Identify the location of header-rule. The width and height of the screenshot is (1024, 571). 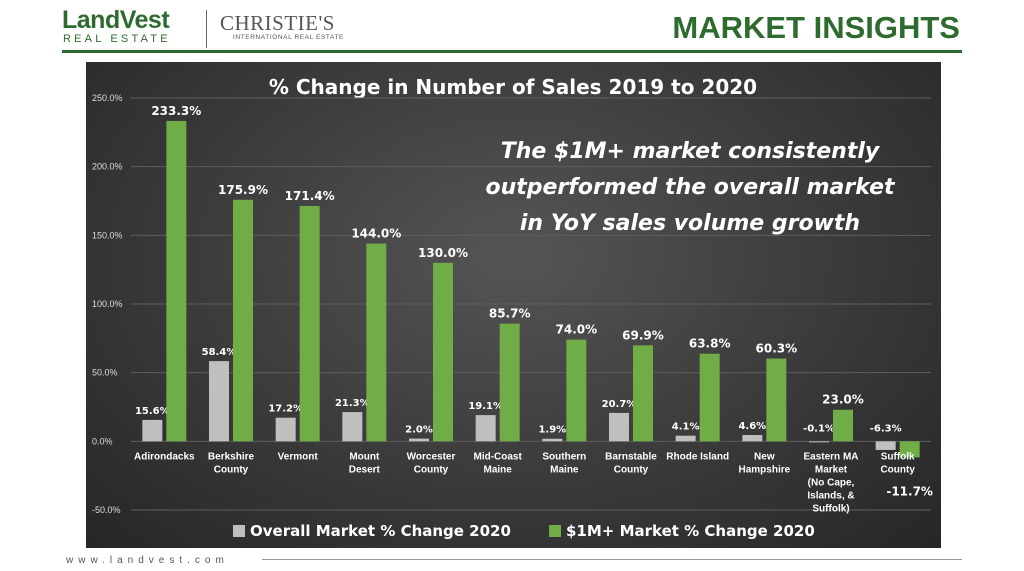
(512, 51).